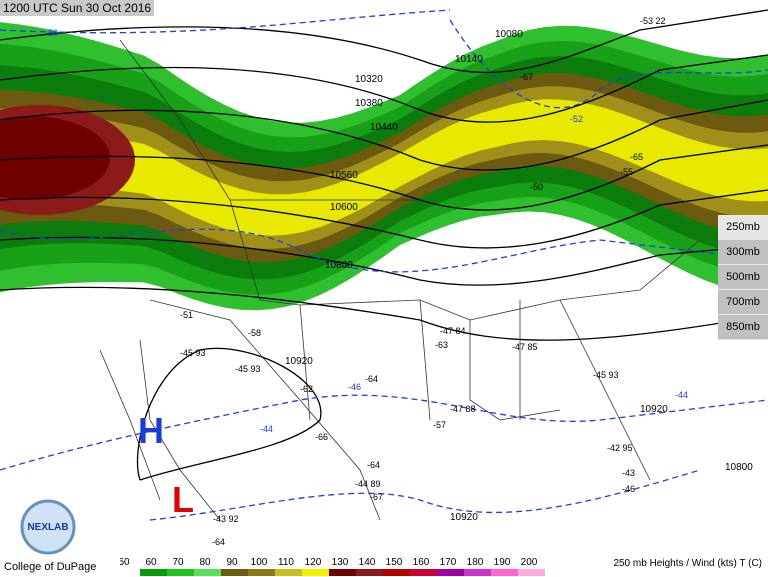 Image resolution: width=768 pixels, height=577 pixels. I want to click on contour-label: 10560, so click(344, 175).